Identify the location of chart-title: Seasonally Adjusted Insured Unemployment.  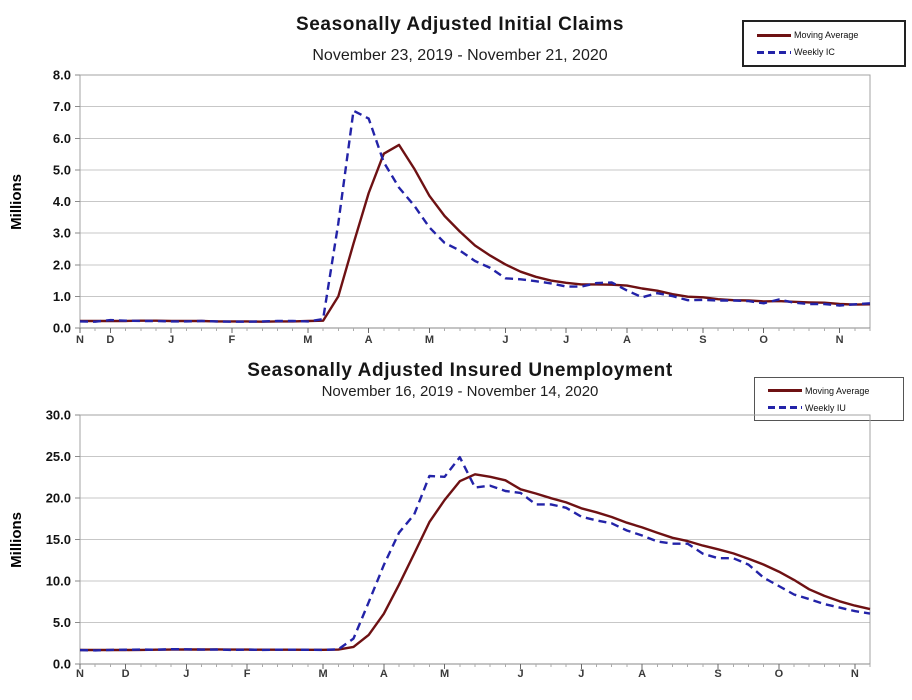
(460, 370).